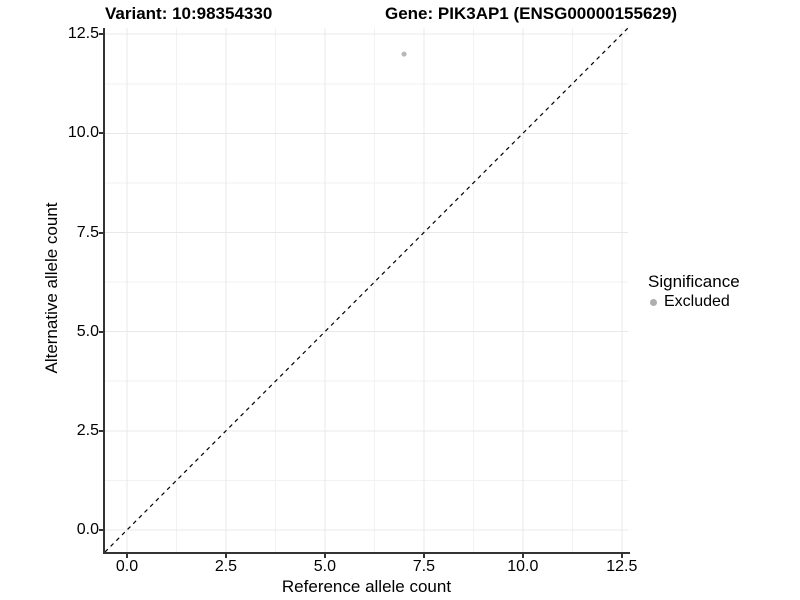 The width and height of the screenshot is (800, 600). What do you see at coordinates (104, 291) in the screenshot?
I see `y-axis-line` at bounding box center [104, 291].